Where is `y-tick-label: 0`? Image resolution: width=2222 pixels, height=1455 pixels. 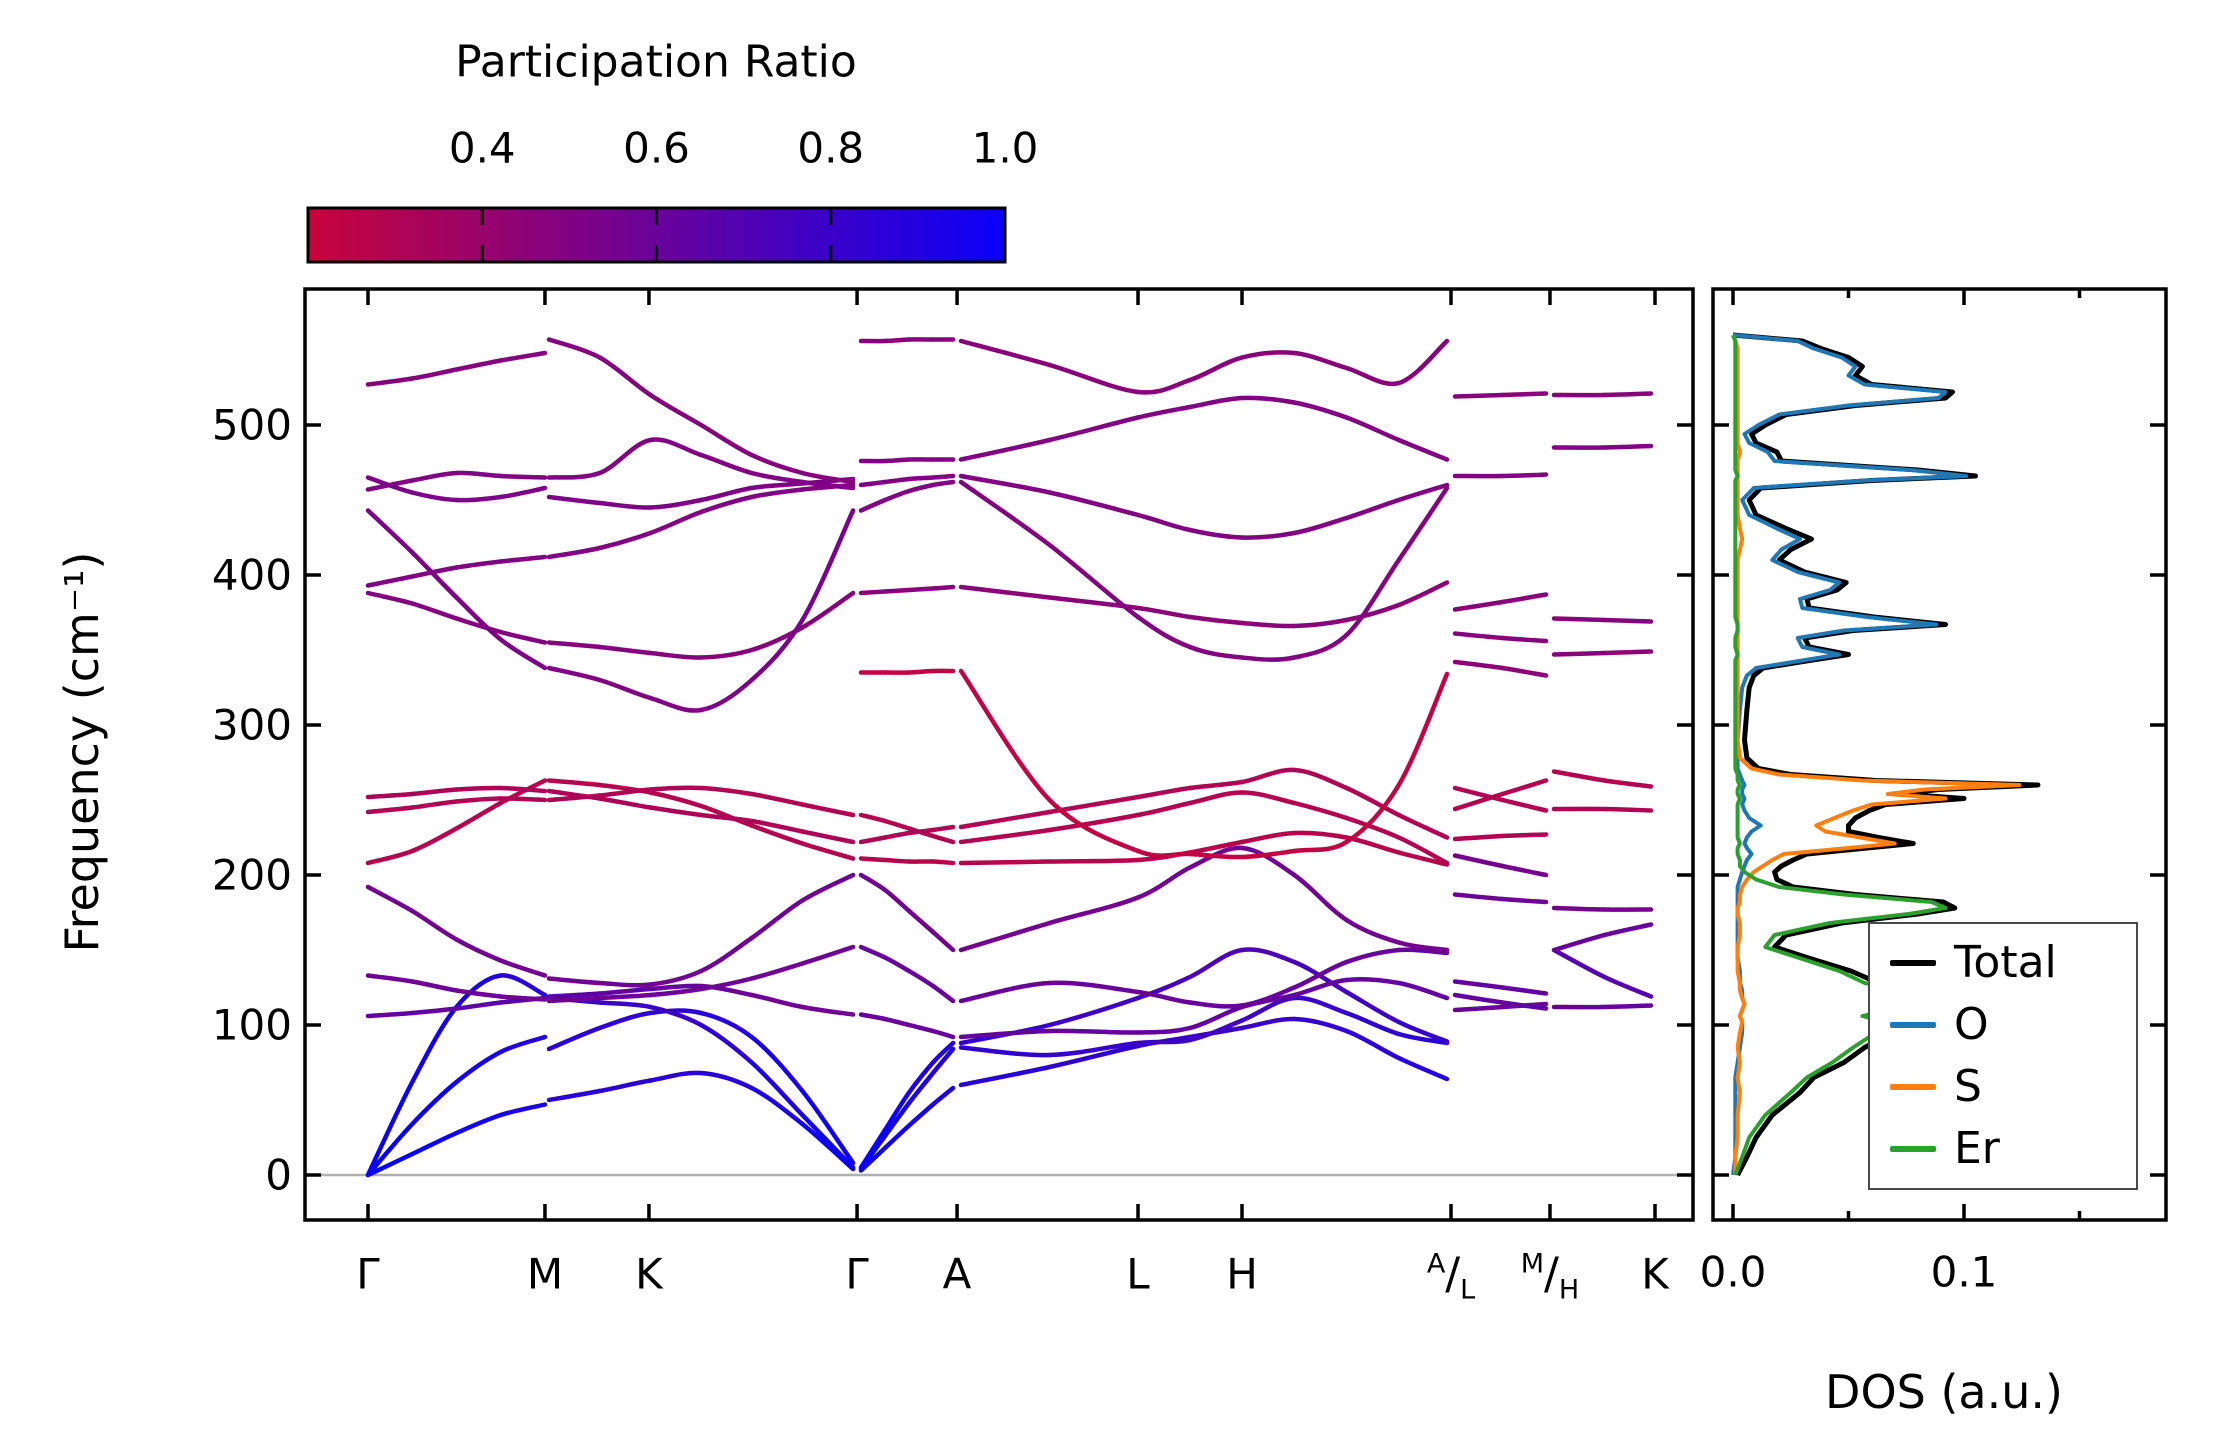
y-tick-label: 0 is located at coordinates (278, 1175).